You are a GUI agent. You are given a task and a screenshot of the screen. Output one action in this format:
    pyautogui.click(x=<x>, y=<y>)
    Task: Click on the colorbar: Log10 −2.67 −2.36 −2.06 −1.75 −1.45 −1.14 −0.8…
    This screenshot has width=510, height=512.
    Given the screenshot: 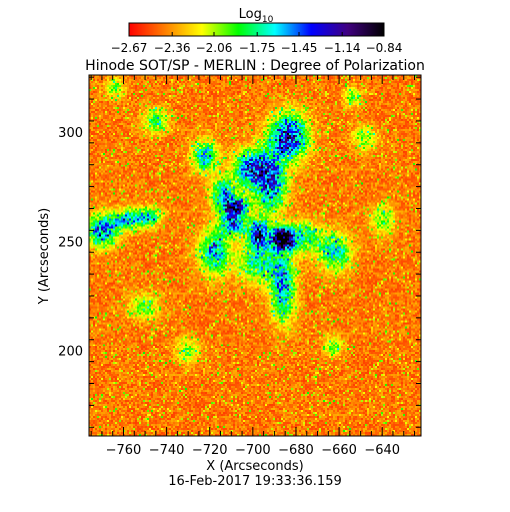 What is the action you would take?
    pyautogui.click(x=257, y=31)
    